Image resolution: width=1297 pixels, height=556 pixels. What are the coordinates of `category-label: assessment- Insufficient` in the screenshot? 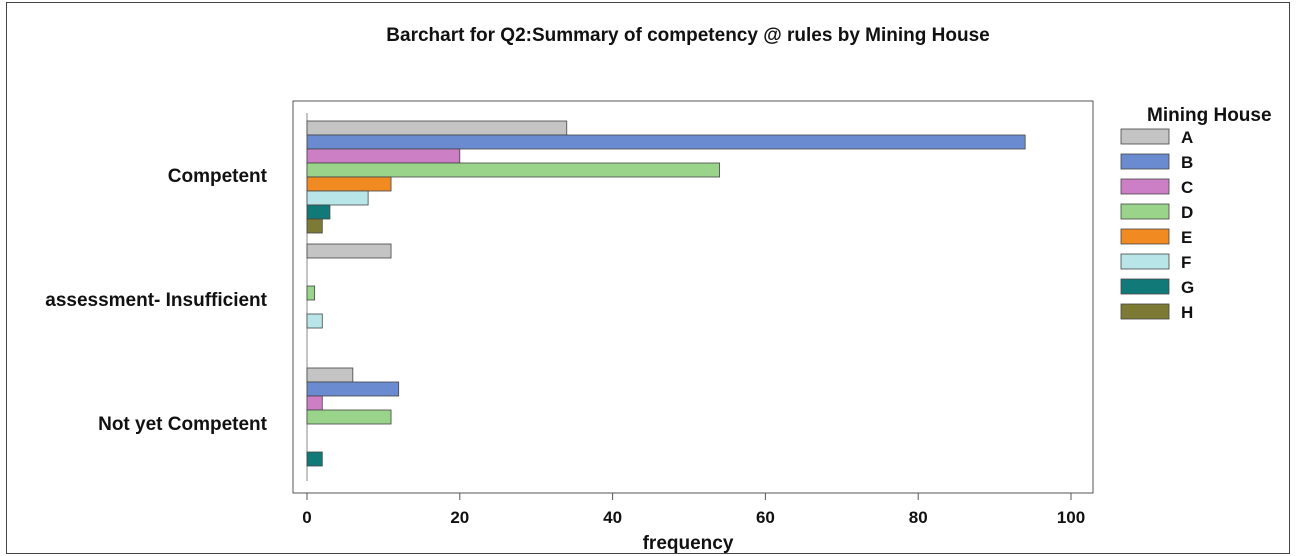 It's located at (156, 300).